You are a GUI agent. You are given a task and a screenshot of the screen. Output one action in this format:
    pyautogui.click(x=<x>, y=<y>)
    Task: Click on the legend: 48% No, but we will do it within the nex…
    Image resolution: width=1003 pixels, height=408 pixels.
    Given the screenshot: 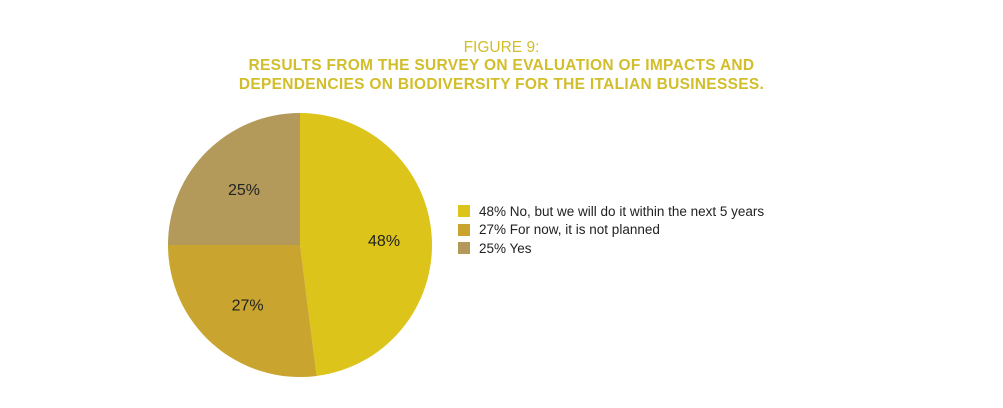 What is the action you would take?
    pyautogui.click(x=611, y=230)
    